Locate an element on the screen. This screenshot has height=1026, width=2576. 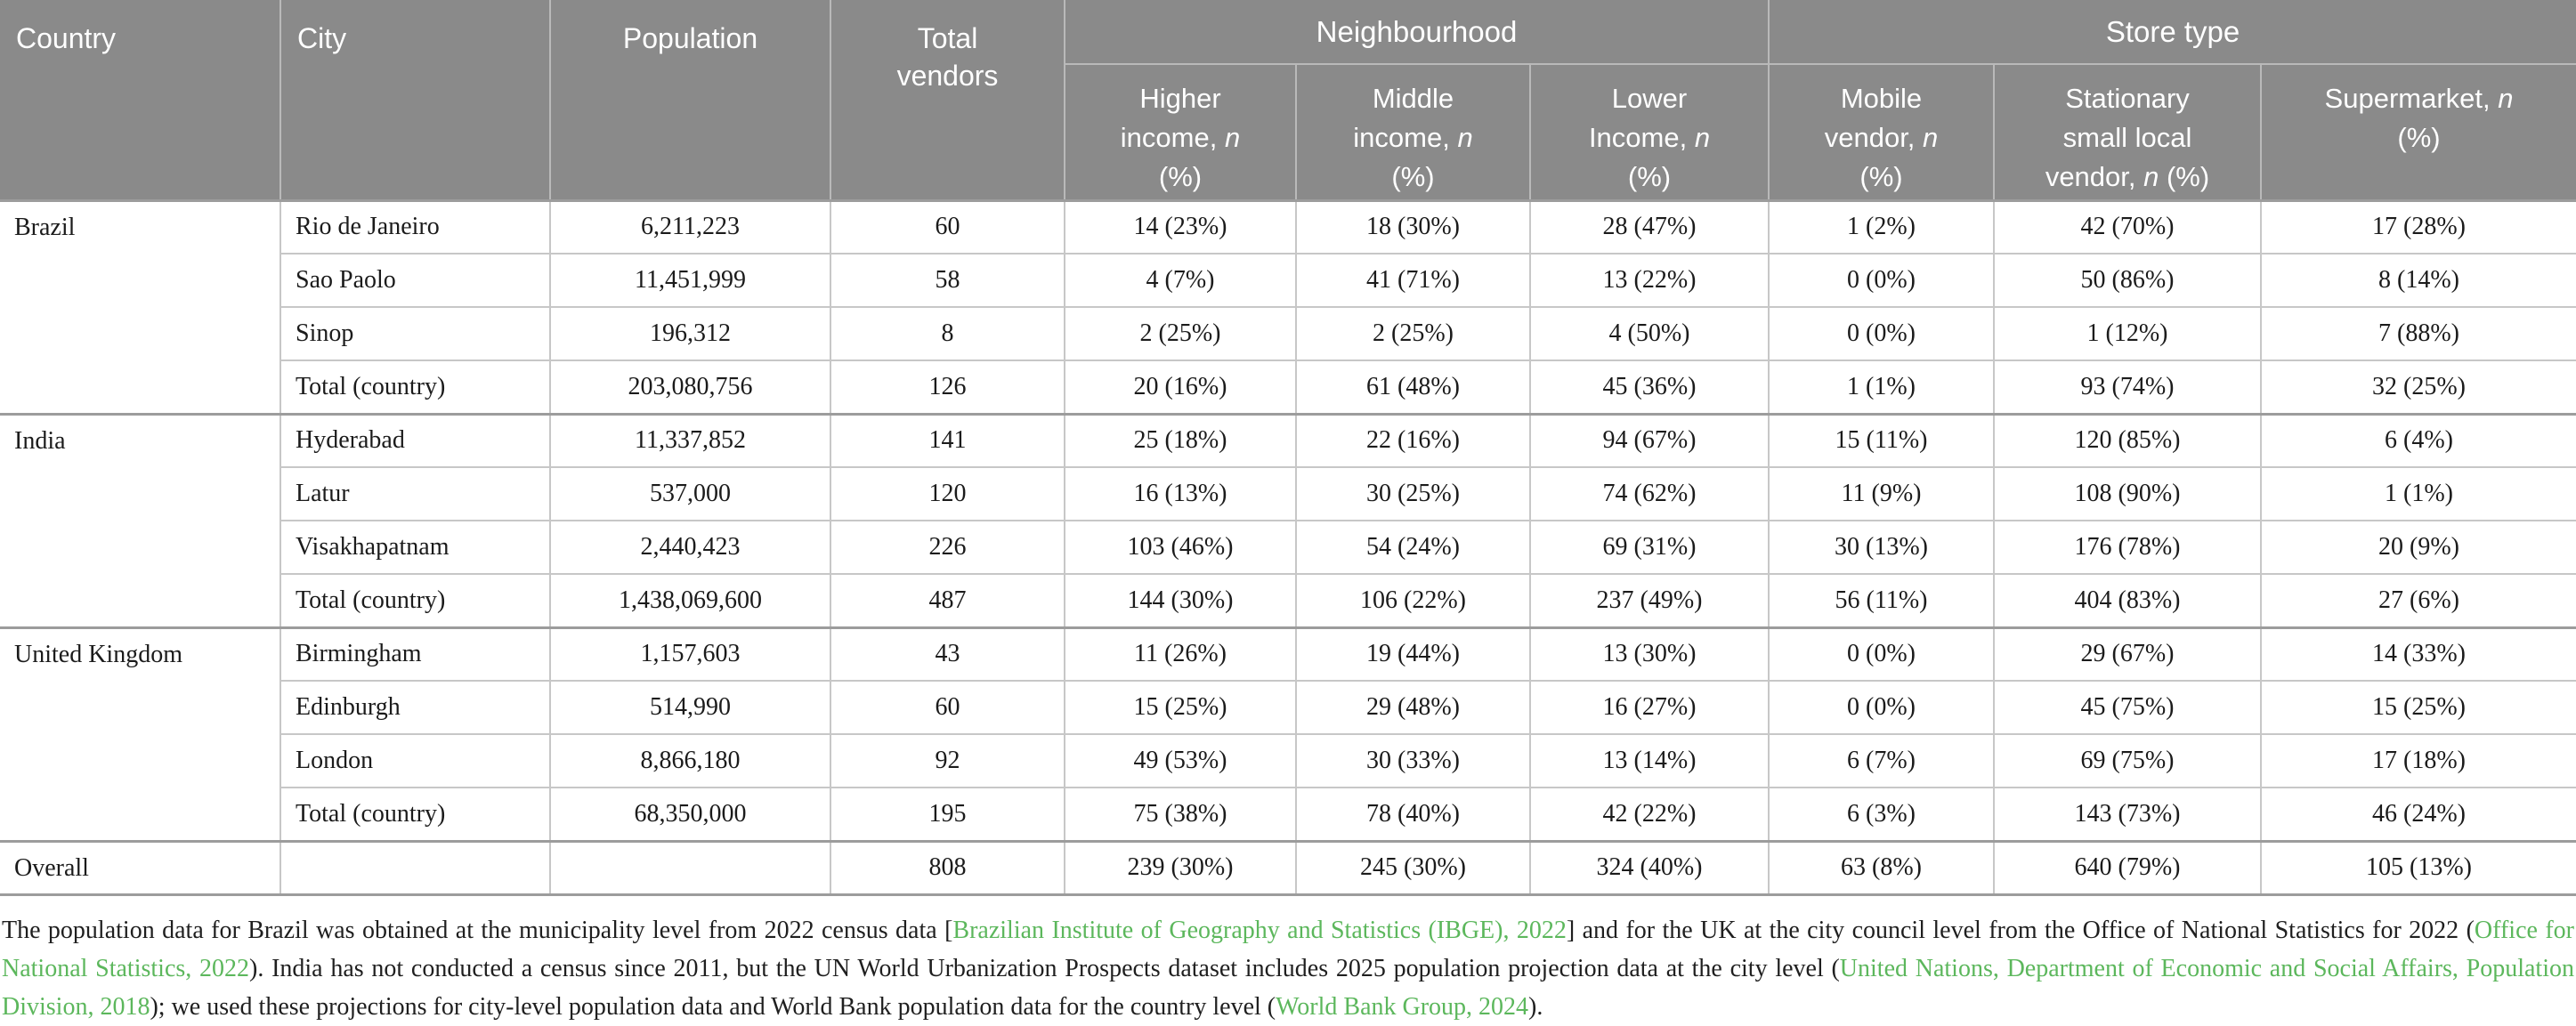
value-cell: 11,451,999 is located at coordinates (690, 280).